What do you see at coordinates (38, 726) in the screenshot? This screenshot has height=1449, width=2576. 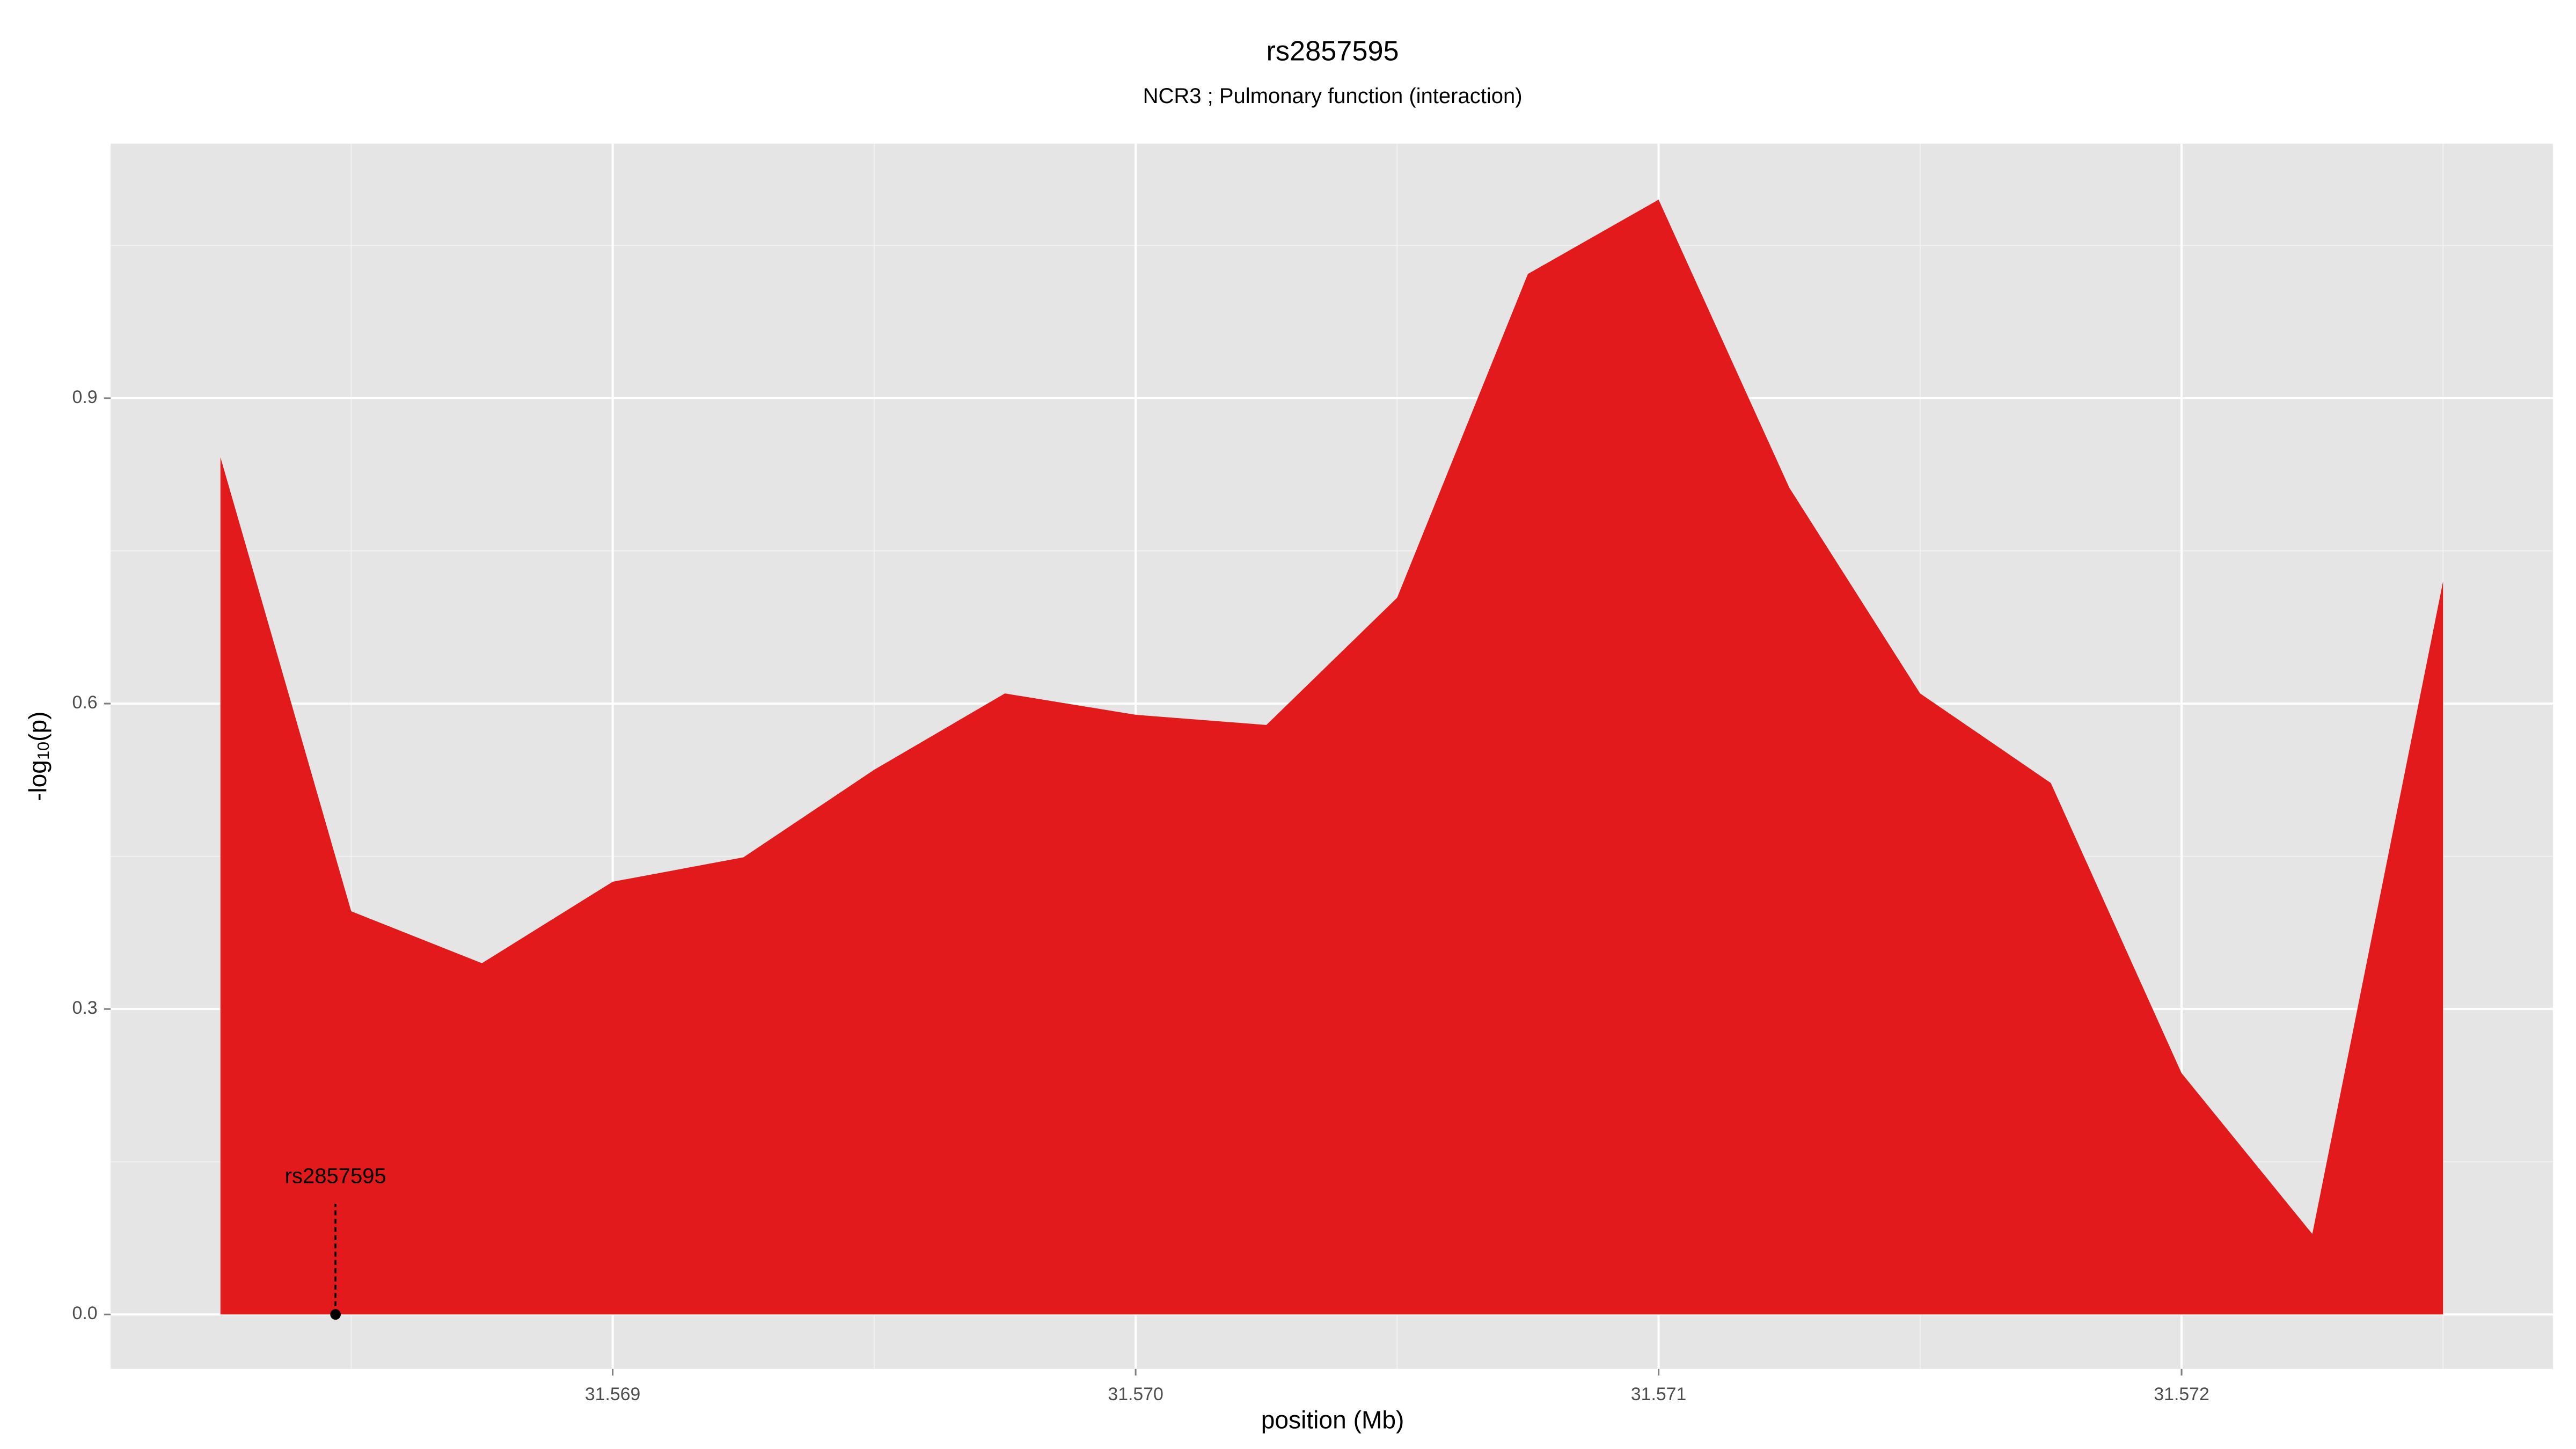 I see `y-label-suffix: (p)` at bounding box center [38, 726].